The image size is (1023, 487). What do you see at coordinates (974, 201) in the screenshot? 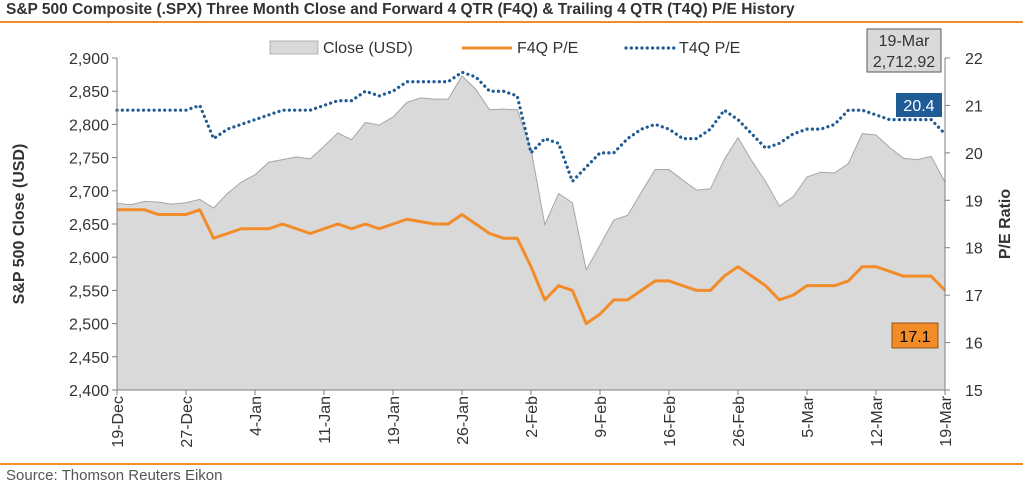
I see `right-tick-label: 19` at bounding box center [974, 201].